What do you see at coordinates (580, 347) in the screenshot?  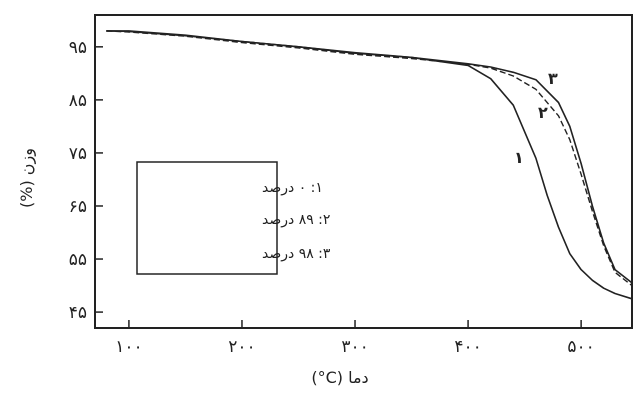 I see `x-tick-label: ۵۰۰` at bounding box center [580, 347].